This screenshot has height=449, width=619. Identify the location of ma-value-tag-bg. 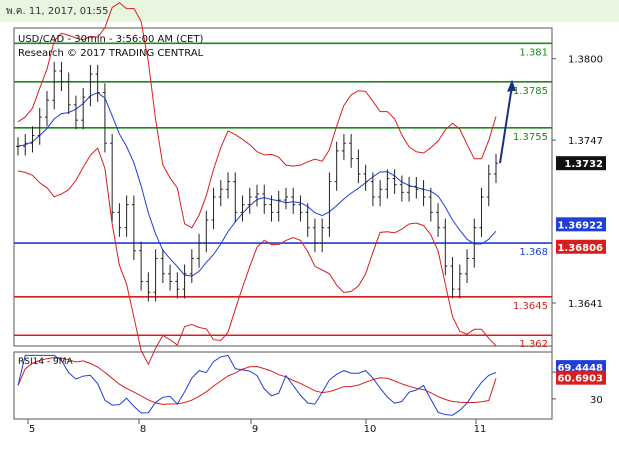
(581, 224).